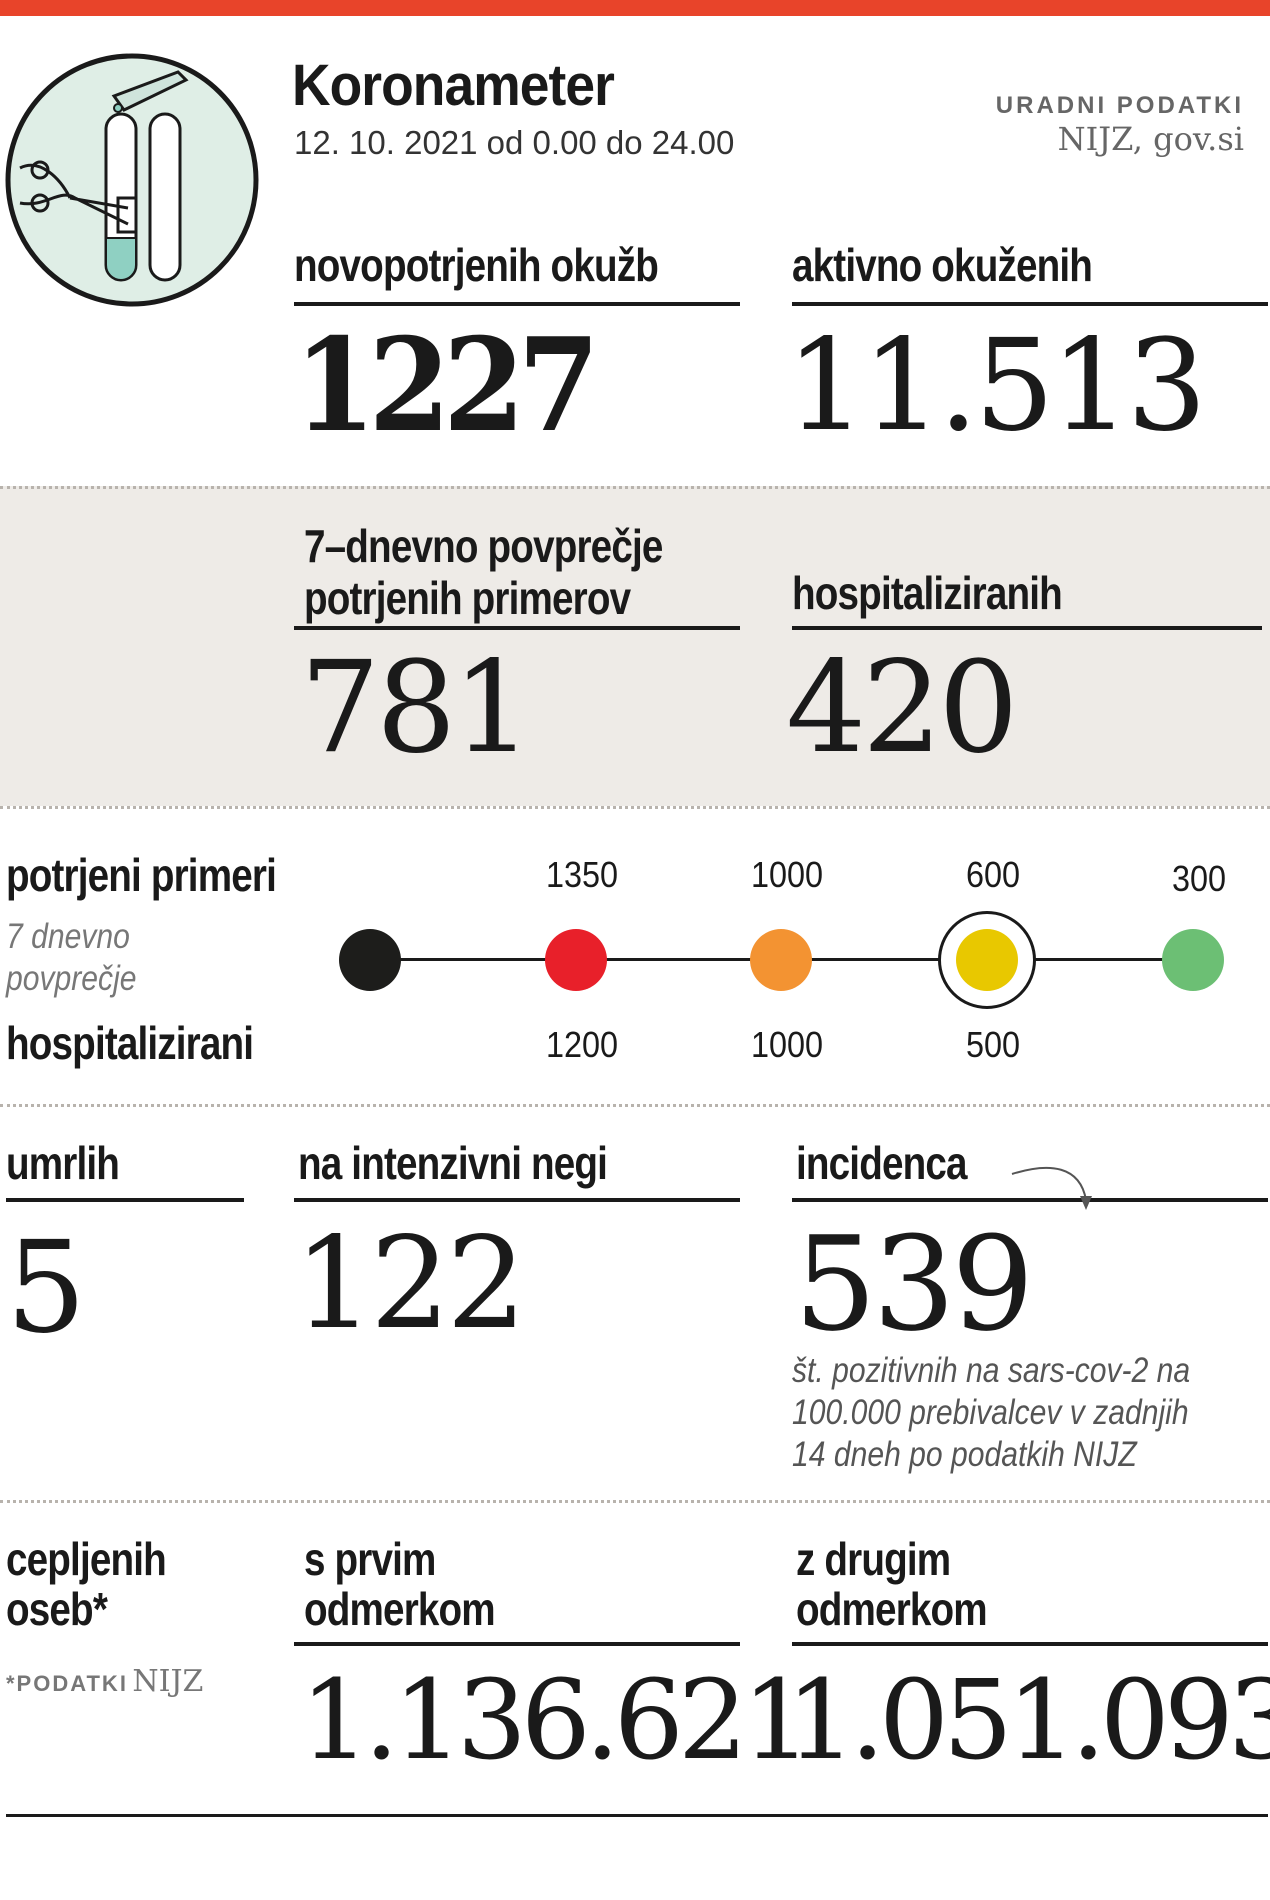 The height and width of the screenshot is (1900, 1270). Describe the element at coordinates (1199, 878) in the screenshot. I see `scale-cases-threshold: 300` at that location.